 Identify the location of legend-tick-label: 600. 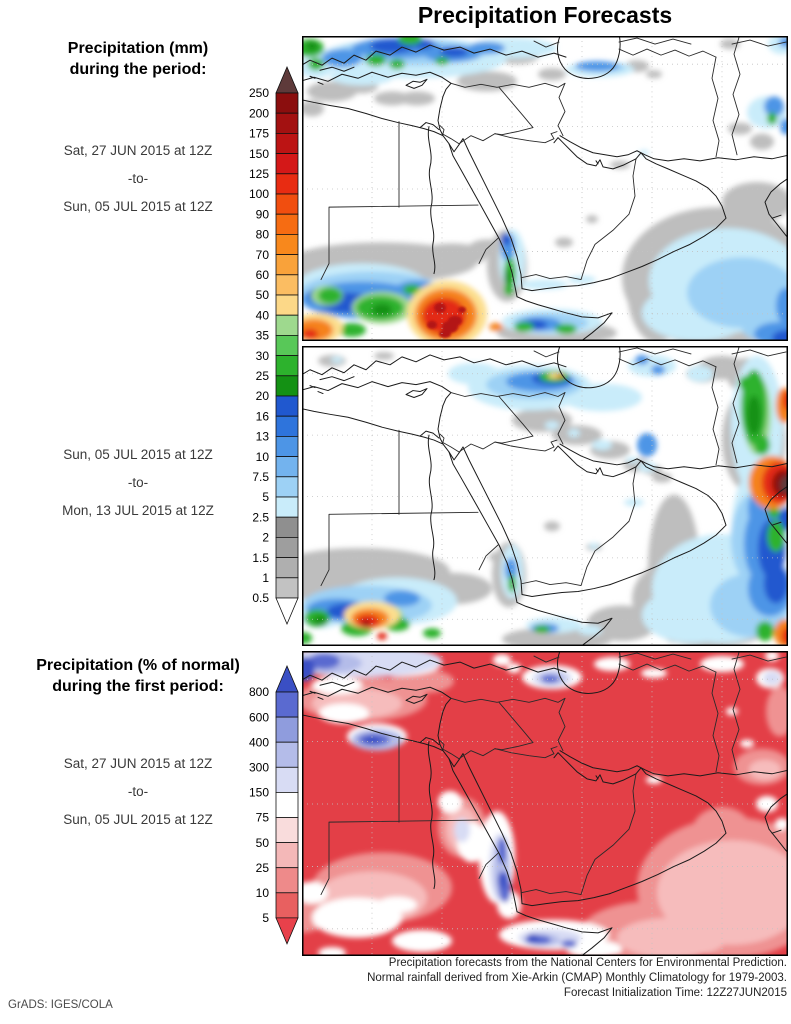
(259, 717).